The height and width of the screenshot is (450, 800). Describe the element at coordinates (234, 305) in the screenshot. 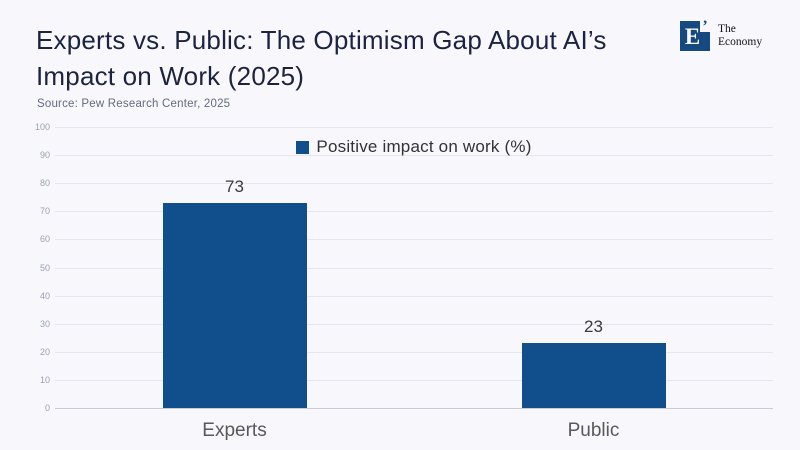

I see `bar-experts` at that location.